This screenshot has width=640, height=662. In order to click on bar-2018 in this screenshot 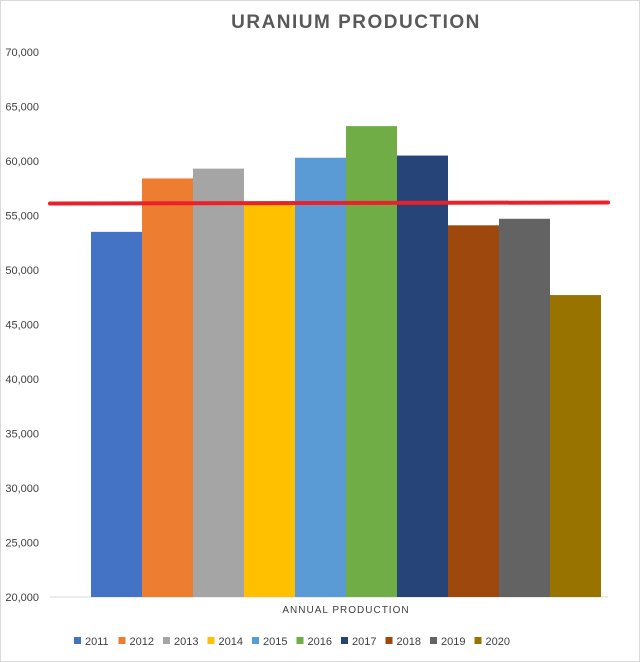, I will do `click(473, 411)`.